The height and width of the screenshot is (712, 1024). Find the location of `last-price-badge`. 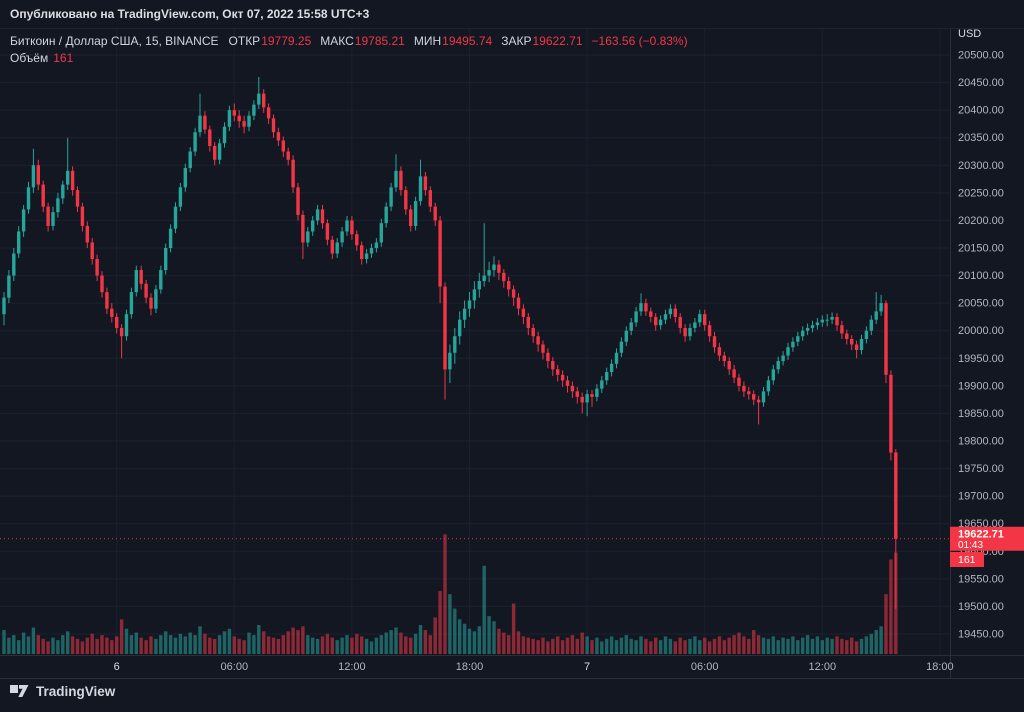

last-price-badge is located at coordinates (987, 538).